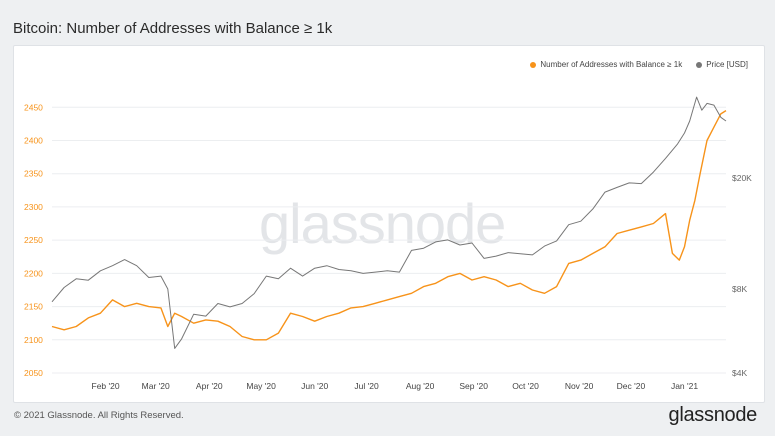  What do you see at coordinates (473, 386) in the screenshot?
I see `x-tick-label: Sep '20` at bounding box center [473, 386].